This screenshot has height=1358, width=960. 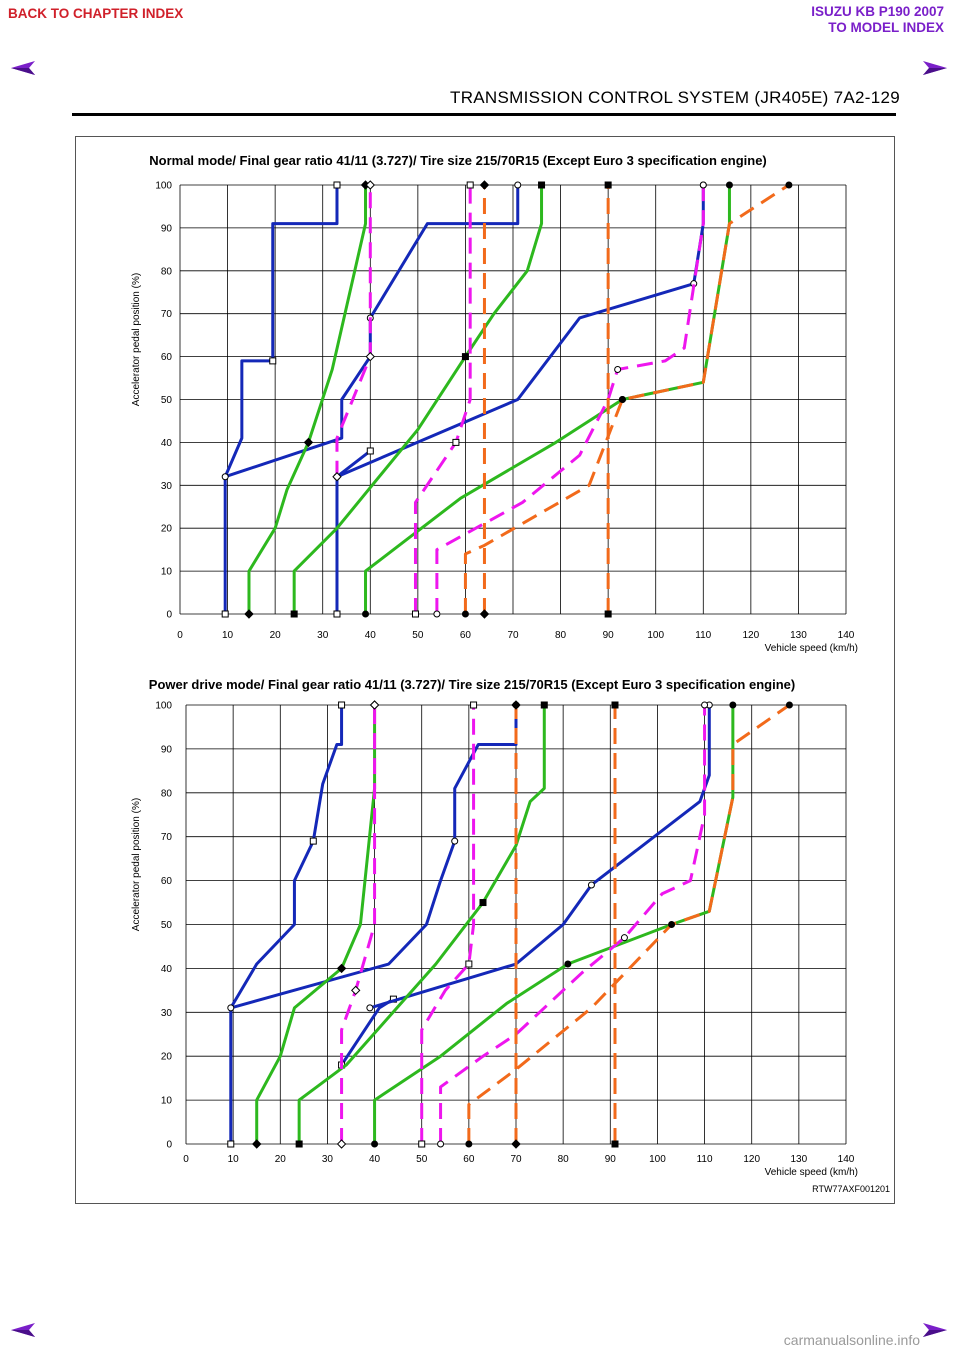 I want to click on y-tick-label: 70, so click(x=167, y=837).